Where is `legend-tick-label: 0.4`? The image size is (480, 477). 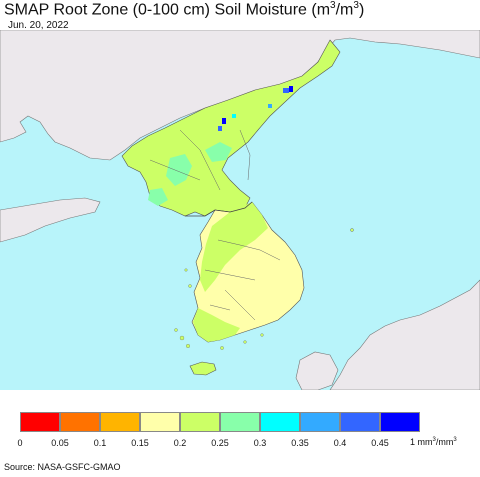 legend-tick-label: 0.4 is located at coordinates (340, 443).